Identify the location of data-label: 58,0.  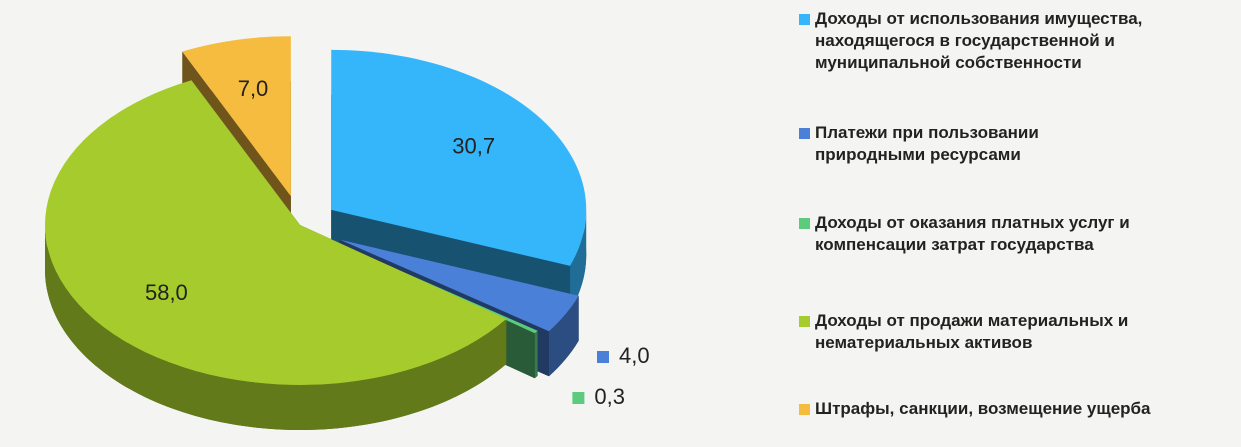
(166, 292).